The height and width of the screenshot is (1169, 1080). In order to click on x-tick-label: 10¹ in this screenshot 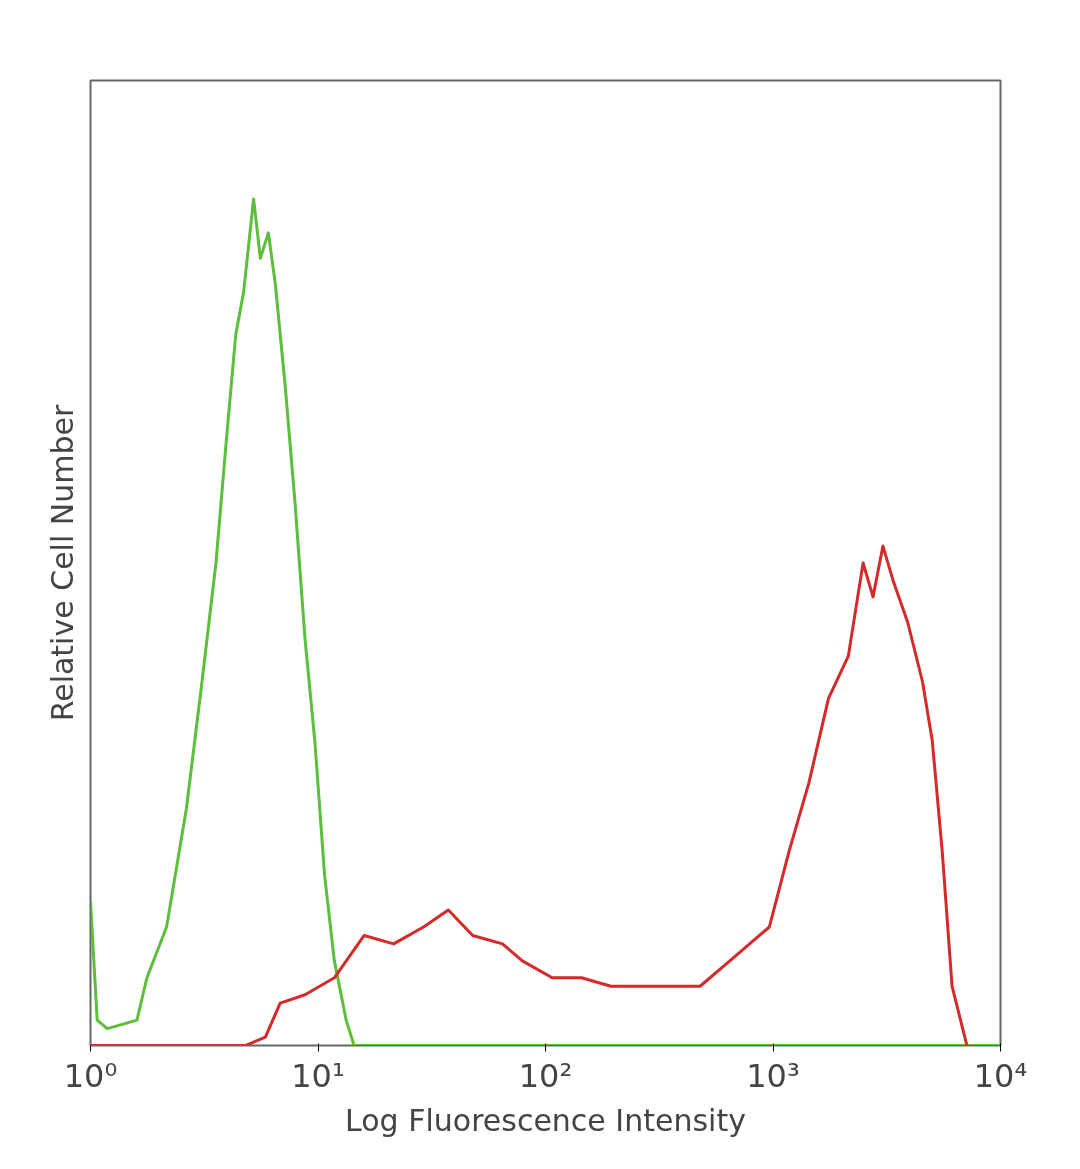, I will do `click(318, 1075)`.